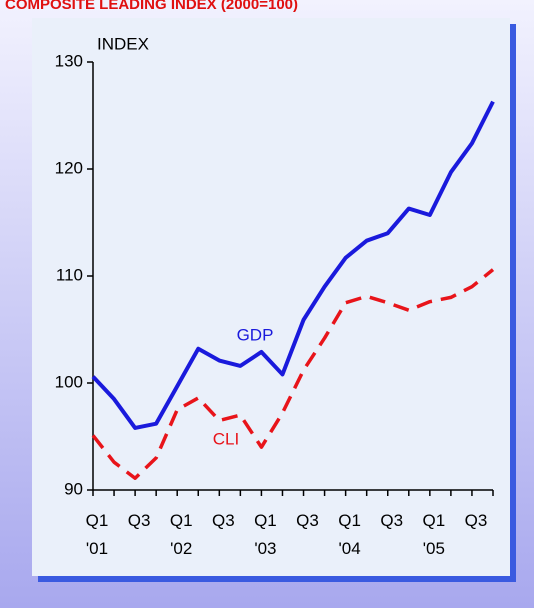  What do you see at coordinates (69, 167) in the screenshot?
I see `y-tick-label: 120` at bounding box center [69, 167].